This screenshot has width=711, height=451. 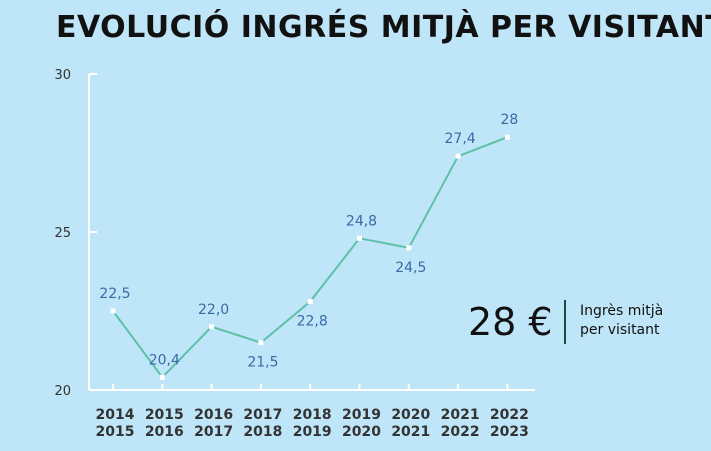 I want to click on data-label: 22,0, so click(x=213, y=310).